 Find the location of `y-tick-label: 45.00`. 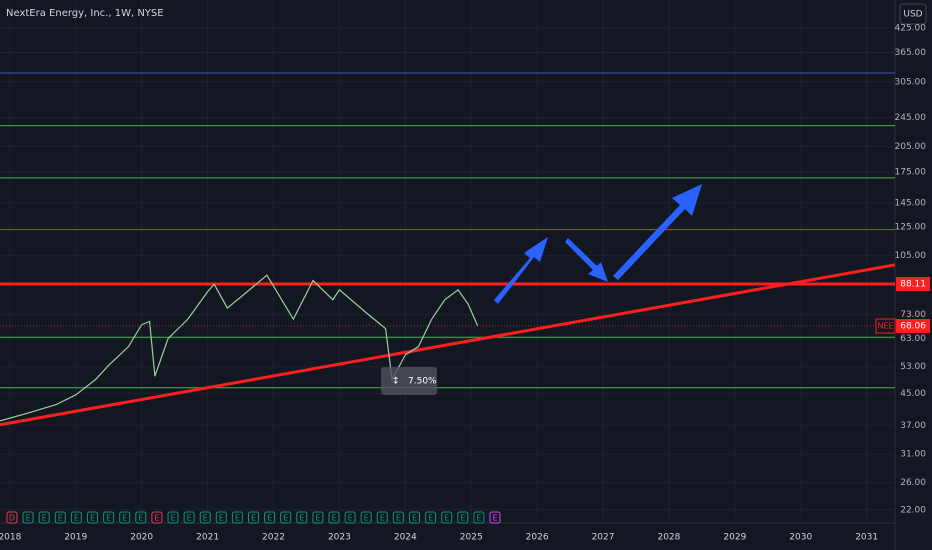

y-tick-label: 45.00 is located at coordinates (913, 394).